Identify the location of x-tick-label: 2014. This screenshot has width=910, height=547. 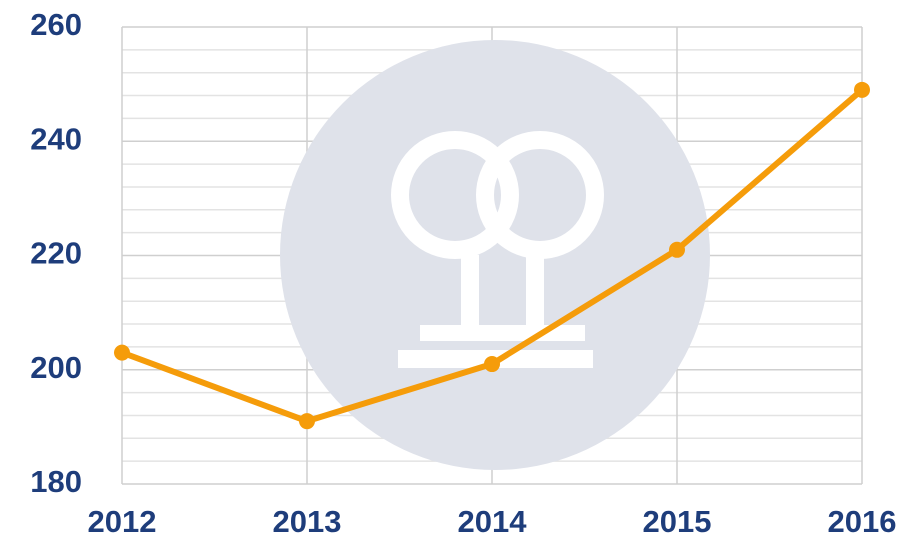
(493, 521).